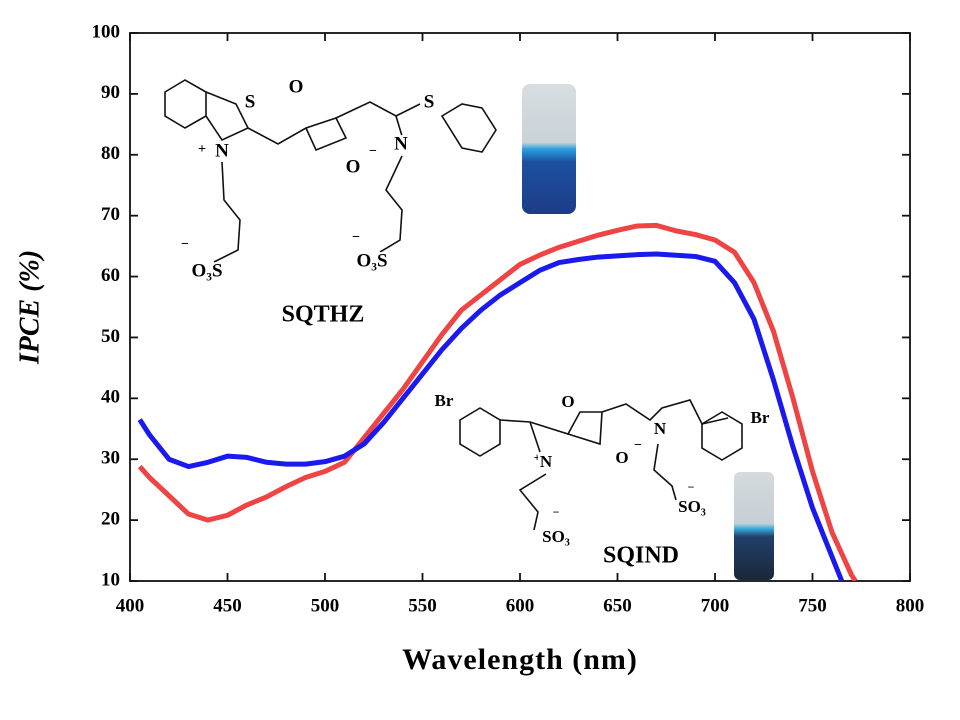 This screenshot has height=720, width=960. I want to click on compound-name: SQIND, so click(641, 556).